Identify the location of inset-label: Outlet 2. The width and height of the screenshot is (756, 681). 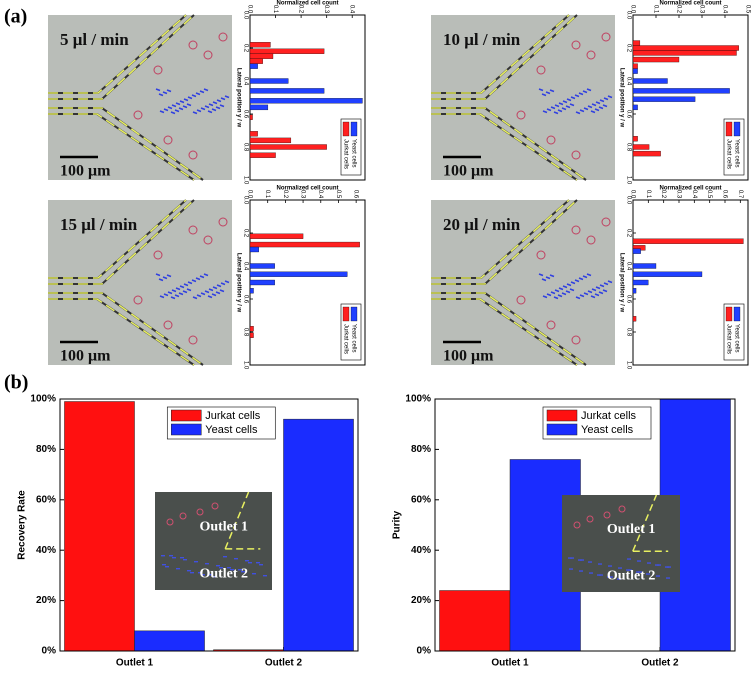
(223, 574).